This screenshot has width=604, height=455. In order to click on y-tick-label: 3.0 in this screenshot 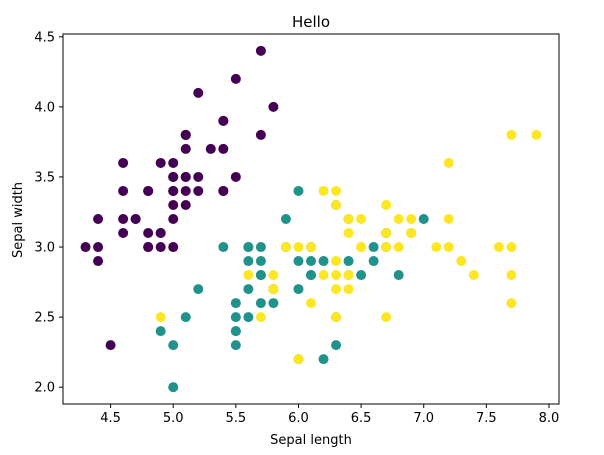, I will do `click(44, 248)`.